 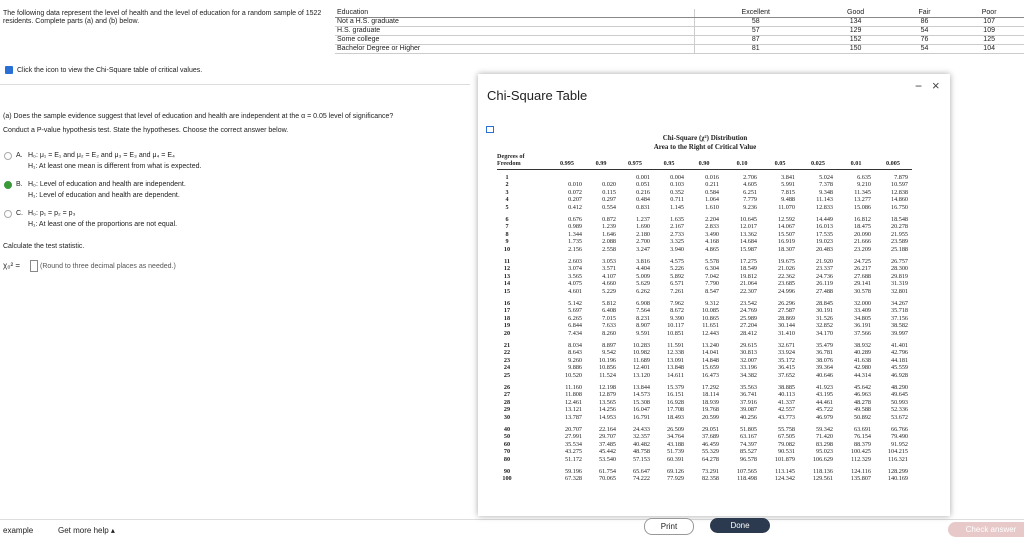 I want to click on critical-value: 5.009, so click(x=643, y=276).